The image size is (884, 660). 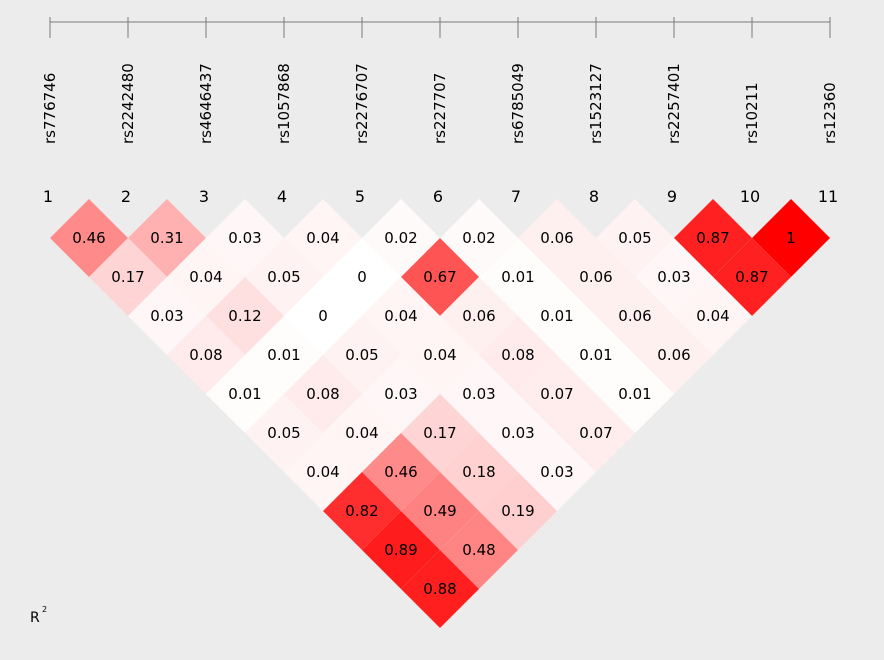 What do you see at coordinates (35, 618) in the screenshot?
I see `legend-label: R` at bounding box center [35, 618].